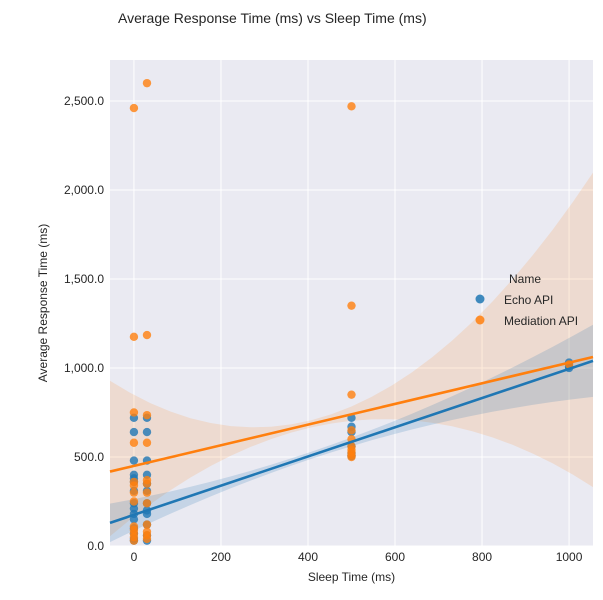 This screenshot has height=600, width=603. I want to click on x-tick-label: 600, so click(395, 557).